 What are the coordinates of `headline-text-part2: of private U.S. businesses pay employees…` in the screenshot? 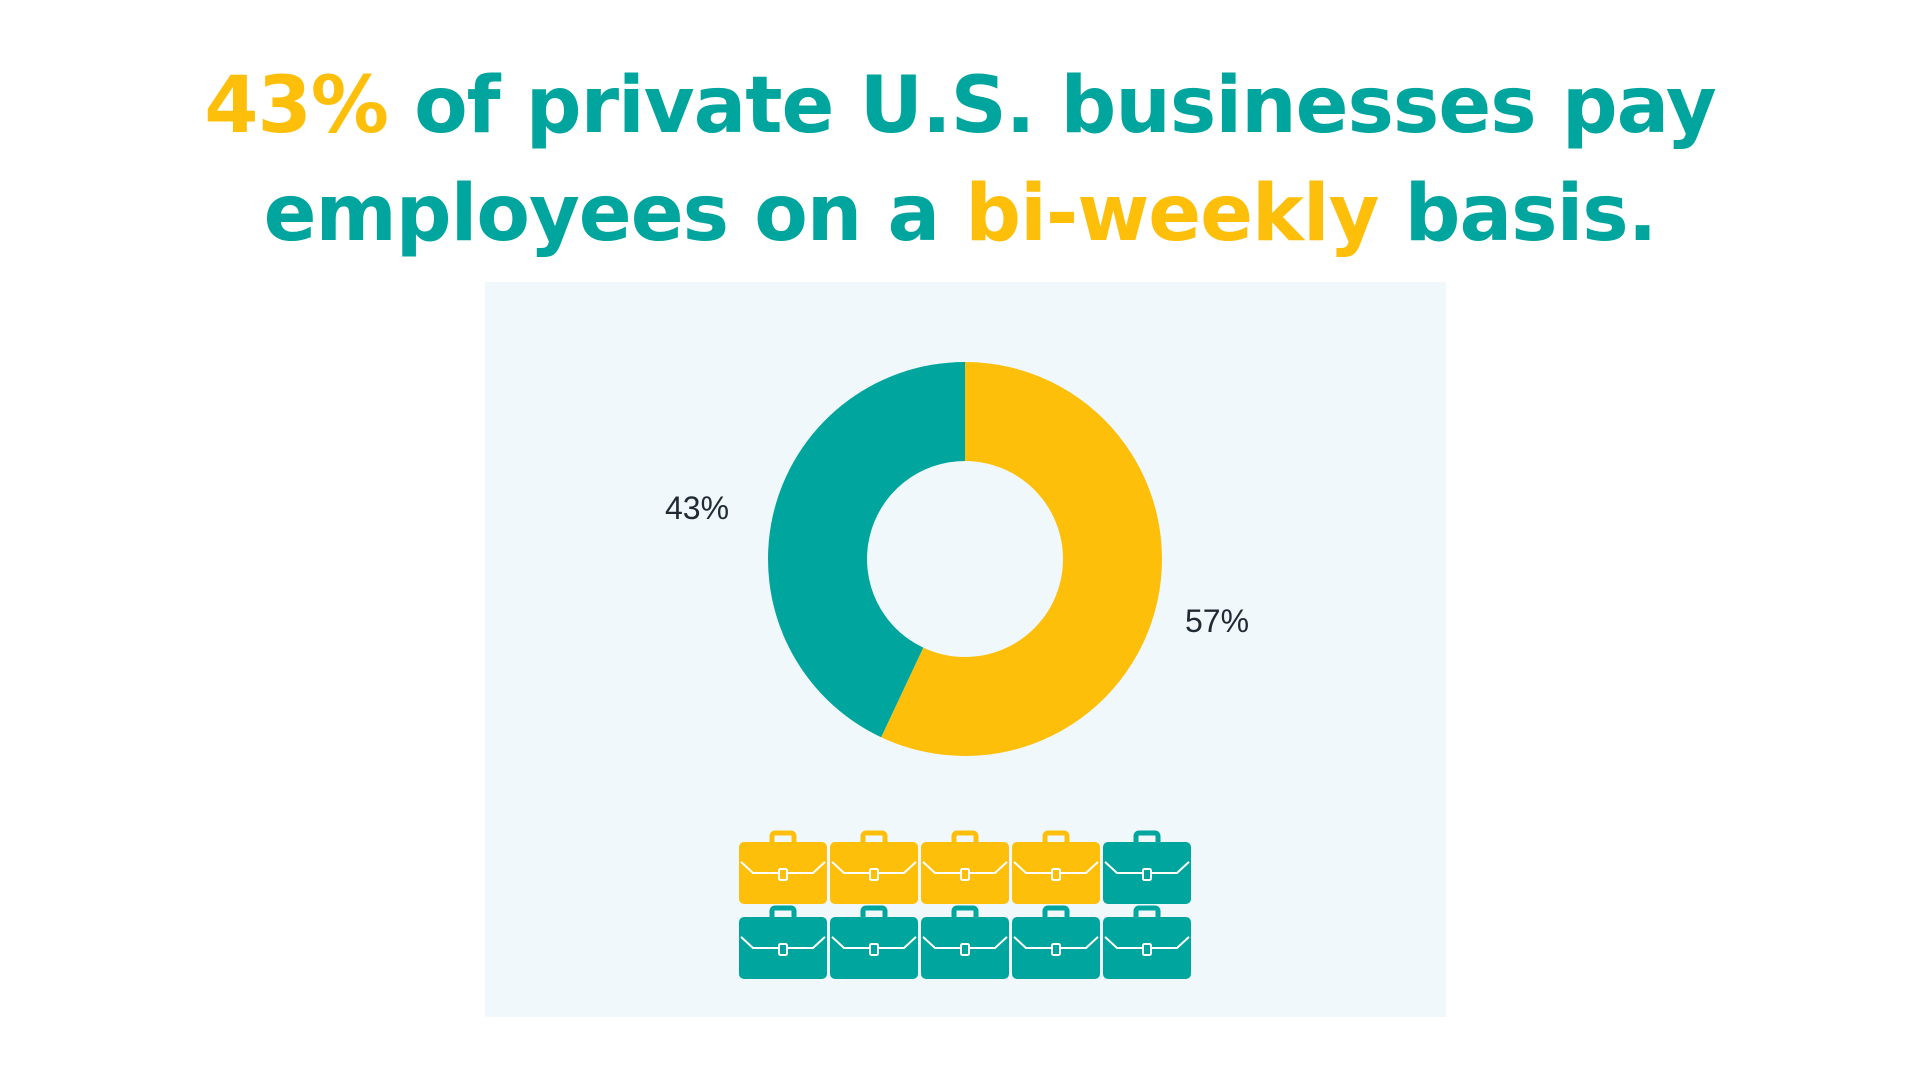 It's located at (990, 160).